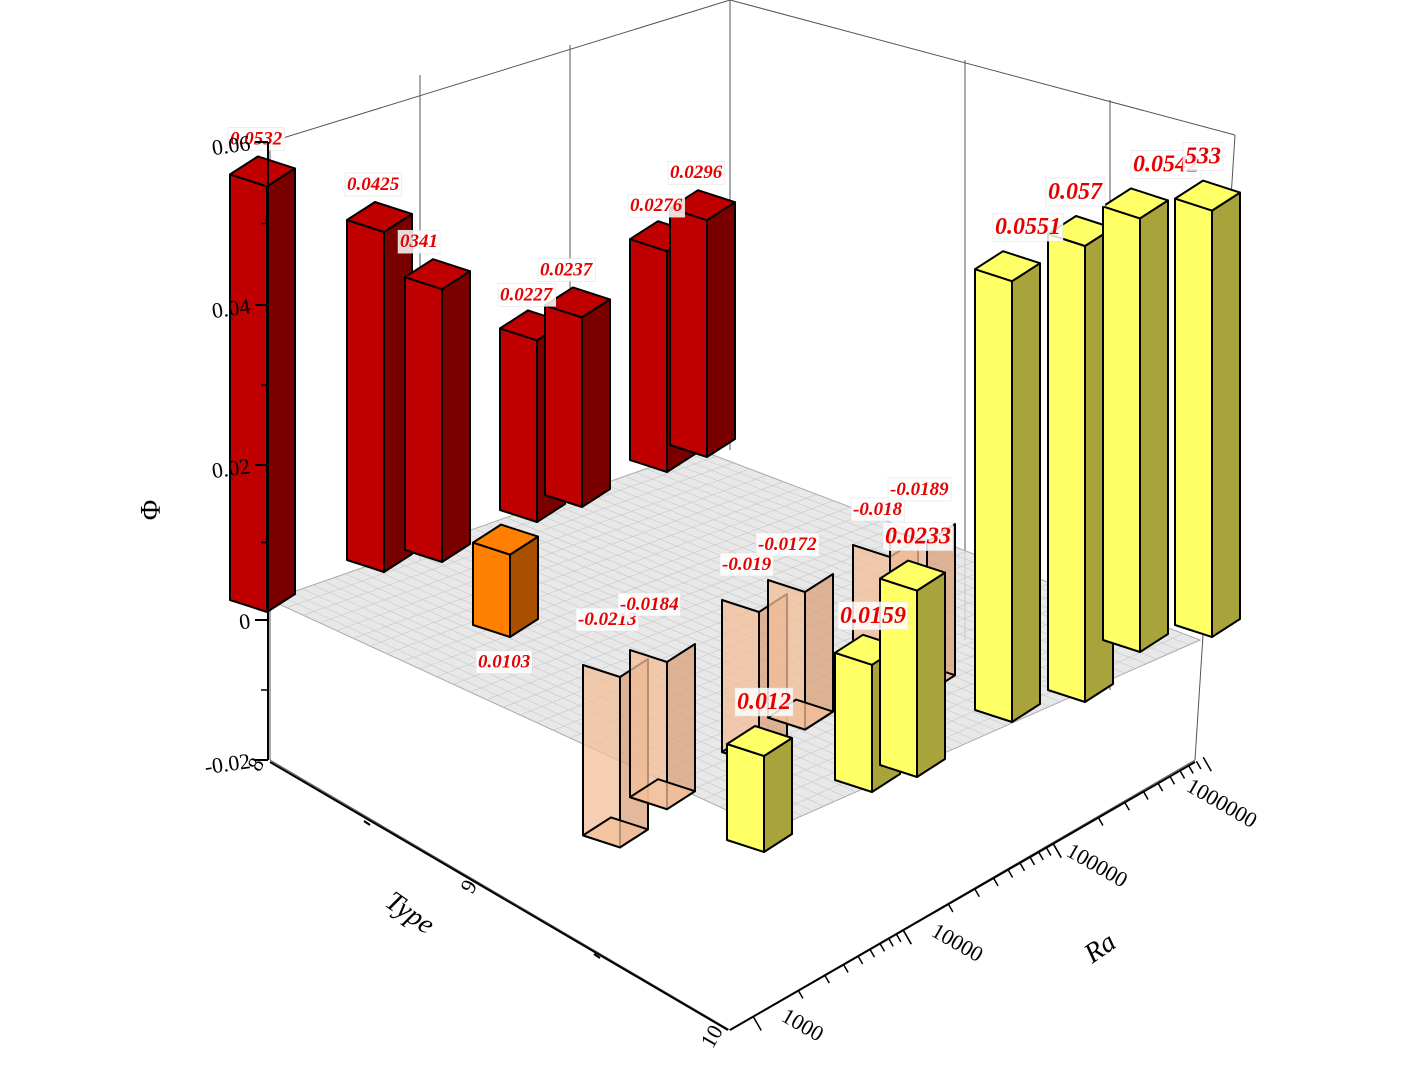 This screenshot has height=1088, width=1416. What do you see at coordinates (410, 912) in the screenshot?
I see `type-axis-title: Type` at bounding box center [410, 912].